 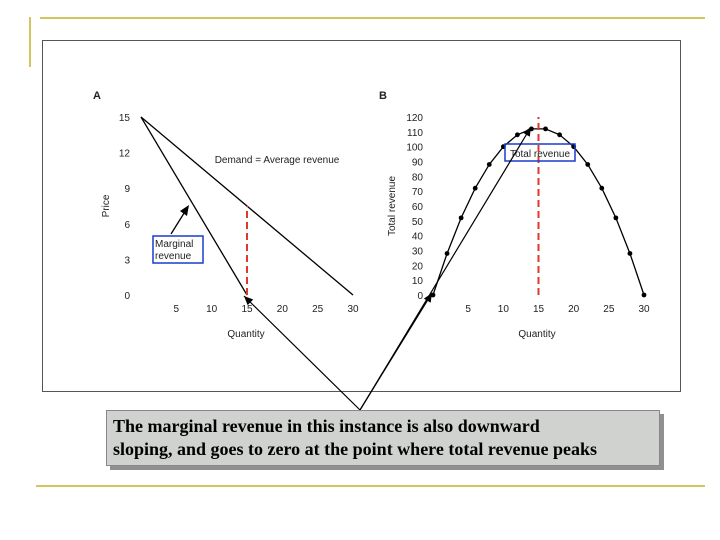 What do you see at coordinates (418, 281) in the screenshot?
I see `panel-b-ytick: 10` at bounding box center [418, 281].